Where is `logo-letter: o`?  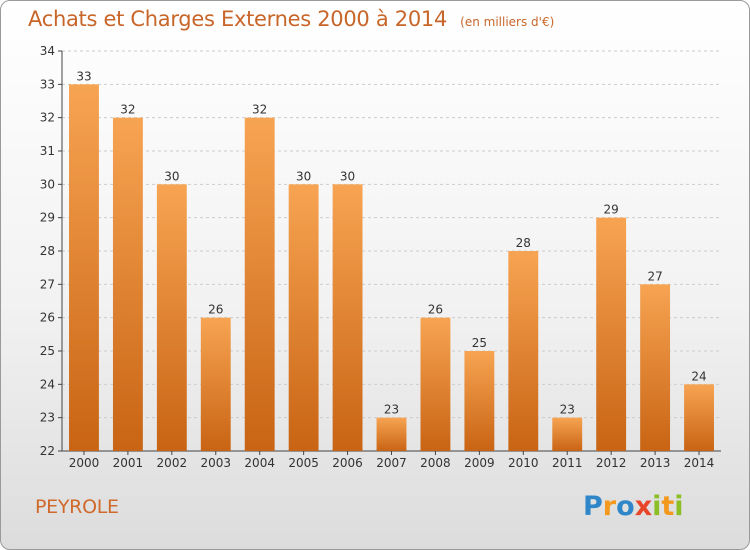 logo-letter: o is located at coordinates (625, 506).